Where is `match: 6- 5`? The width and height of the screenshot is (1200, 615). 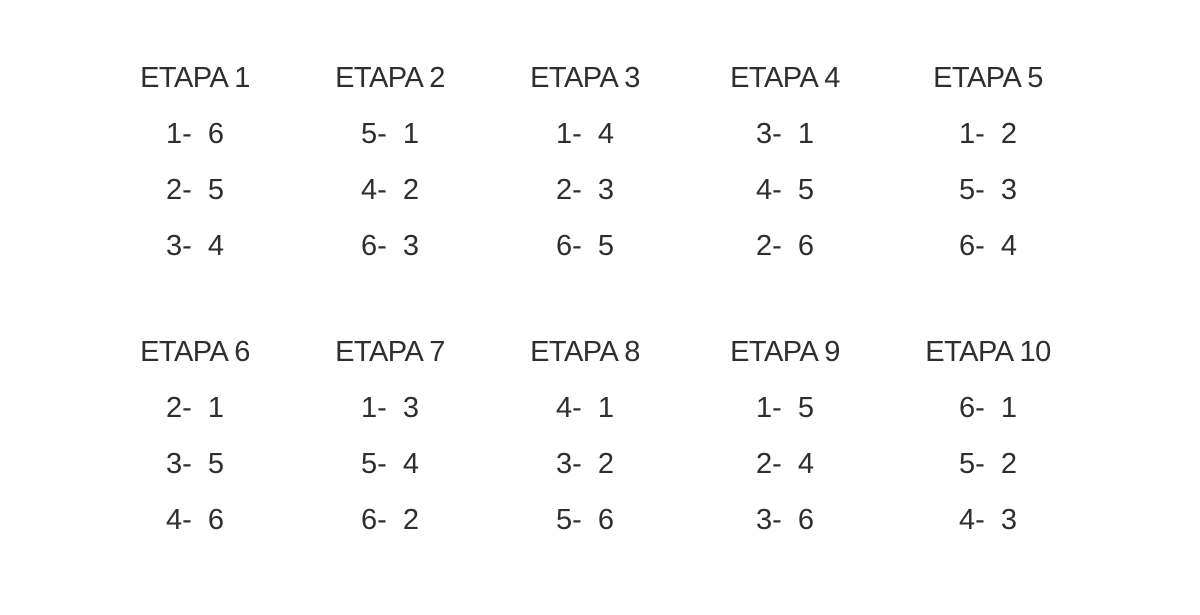
match: 6- 5 is located at coordinates (585, 246).